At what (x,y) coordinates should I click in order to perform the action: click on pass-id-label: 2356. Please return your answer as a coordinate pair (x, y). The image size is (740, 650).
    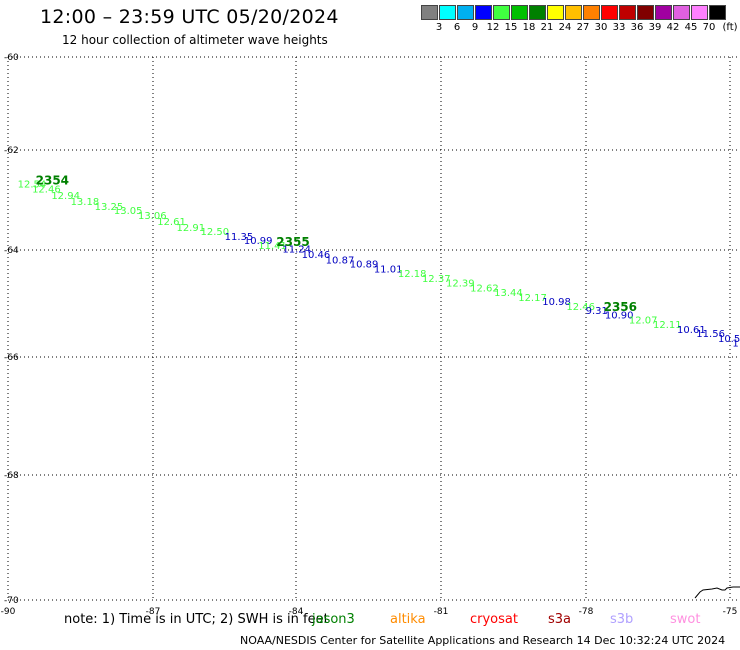
    Looking at the image, I should click on (620, 307).